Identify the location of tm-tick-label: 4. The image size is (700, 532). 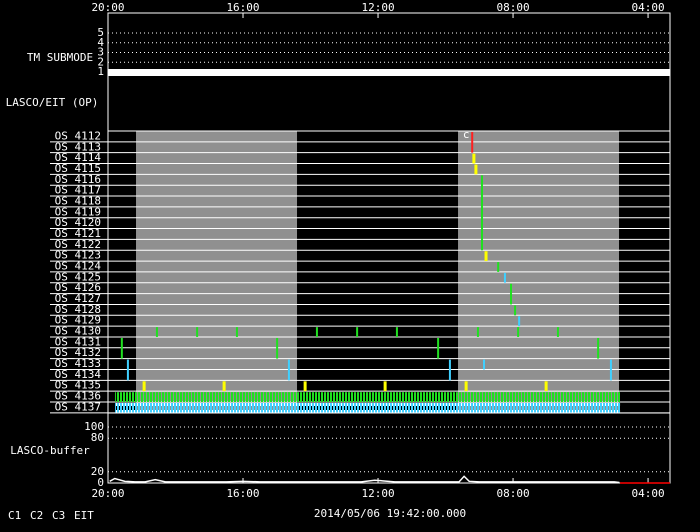
(100, 42).